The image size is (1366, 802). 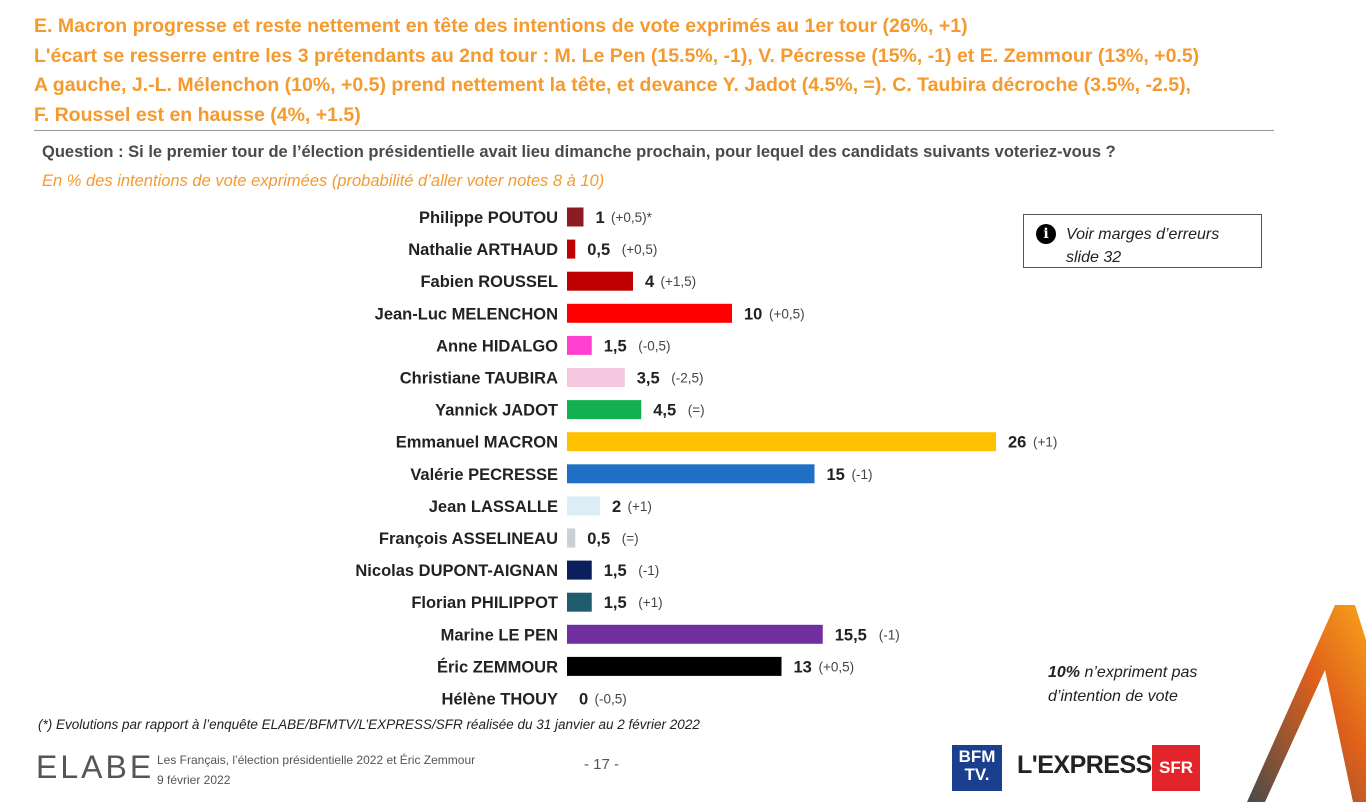 I want to click on bfmtv-logo: BFM TV., so click(x=977, y=768).